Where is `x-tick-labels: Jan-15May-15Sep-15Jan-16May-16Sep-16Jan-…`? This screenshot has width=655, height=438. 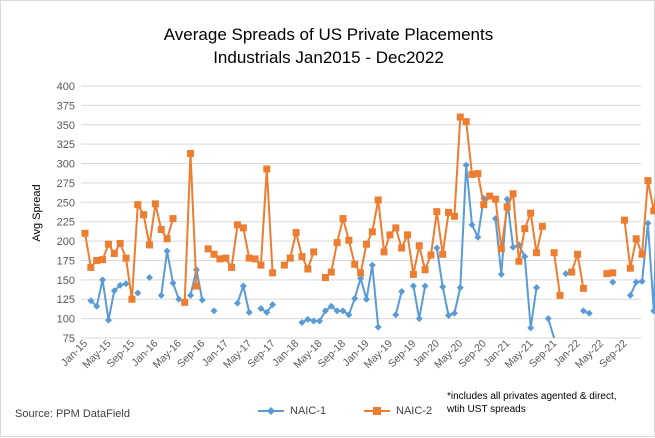
x-tick-labels: Jan-15May-15Sep-15Jan-16May-16Sep-16Jan-… is located at coordinates (344, 354).